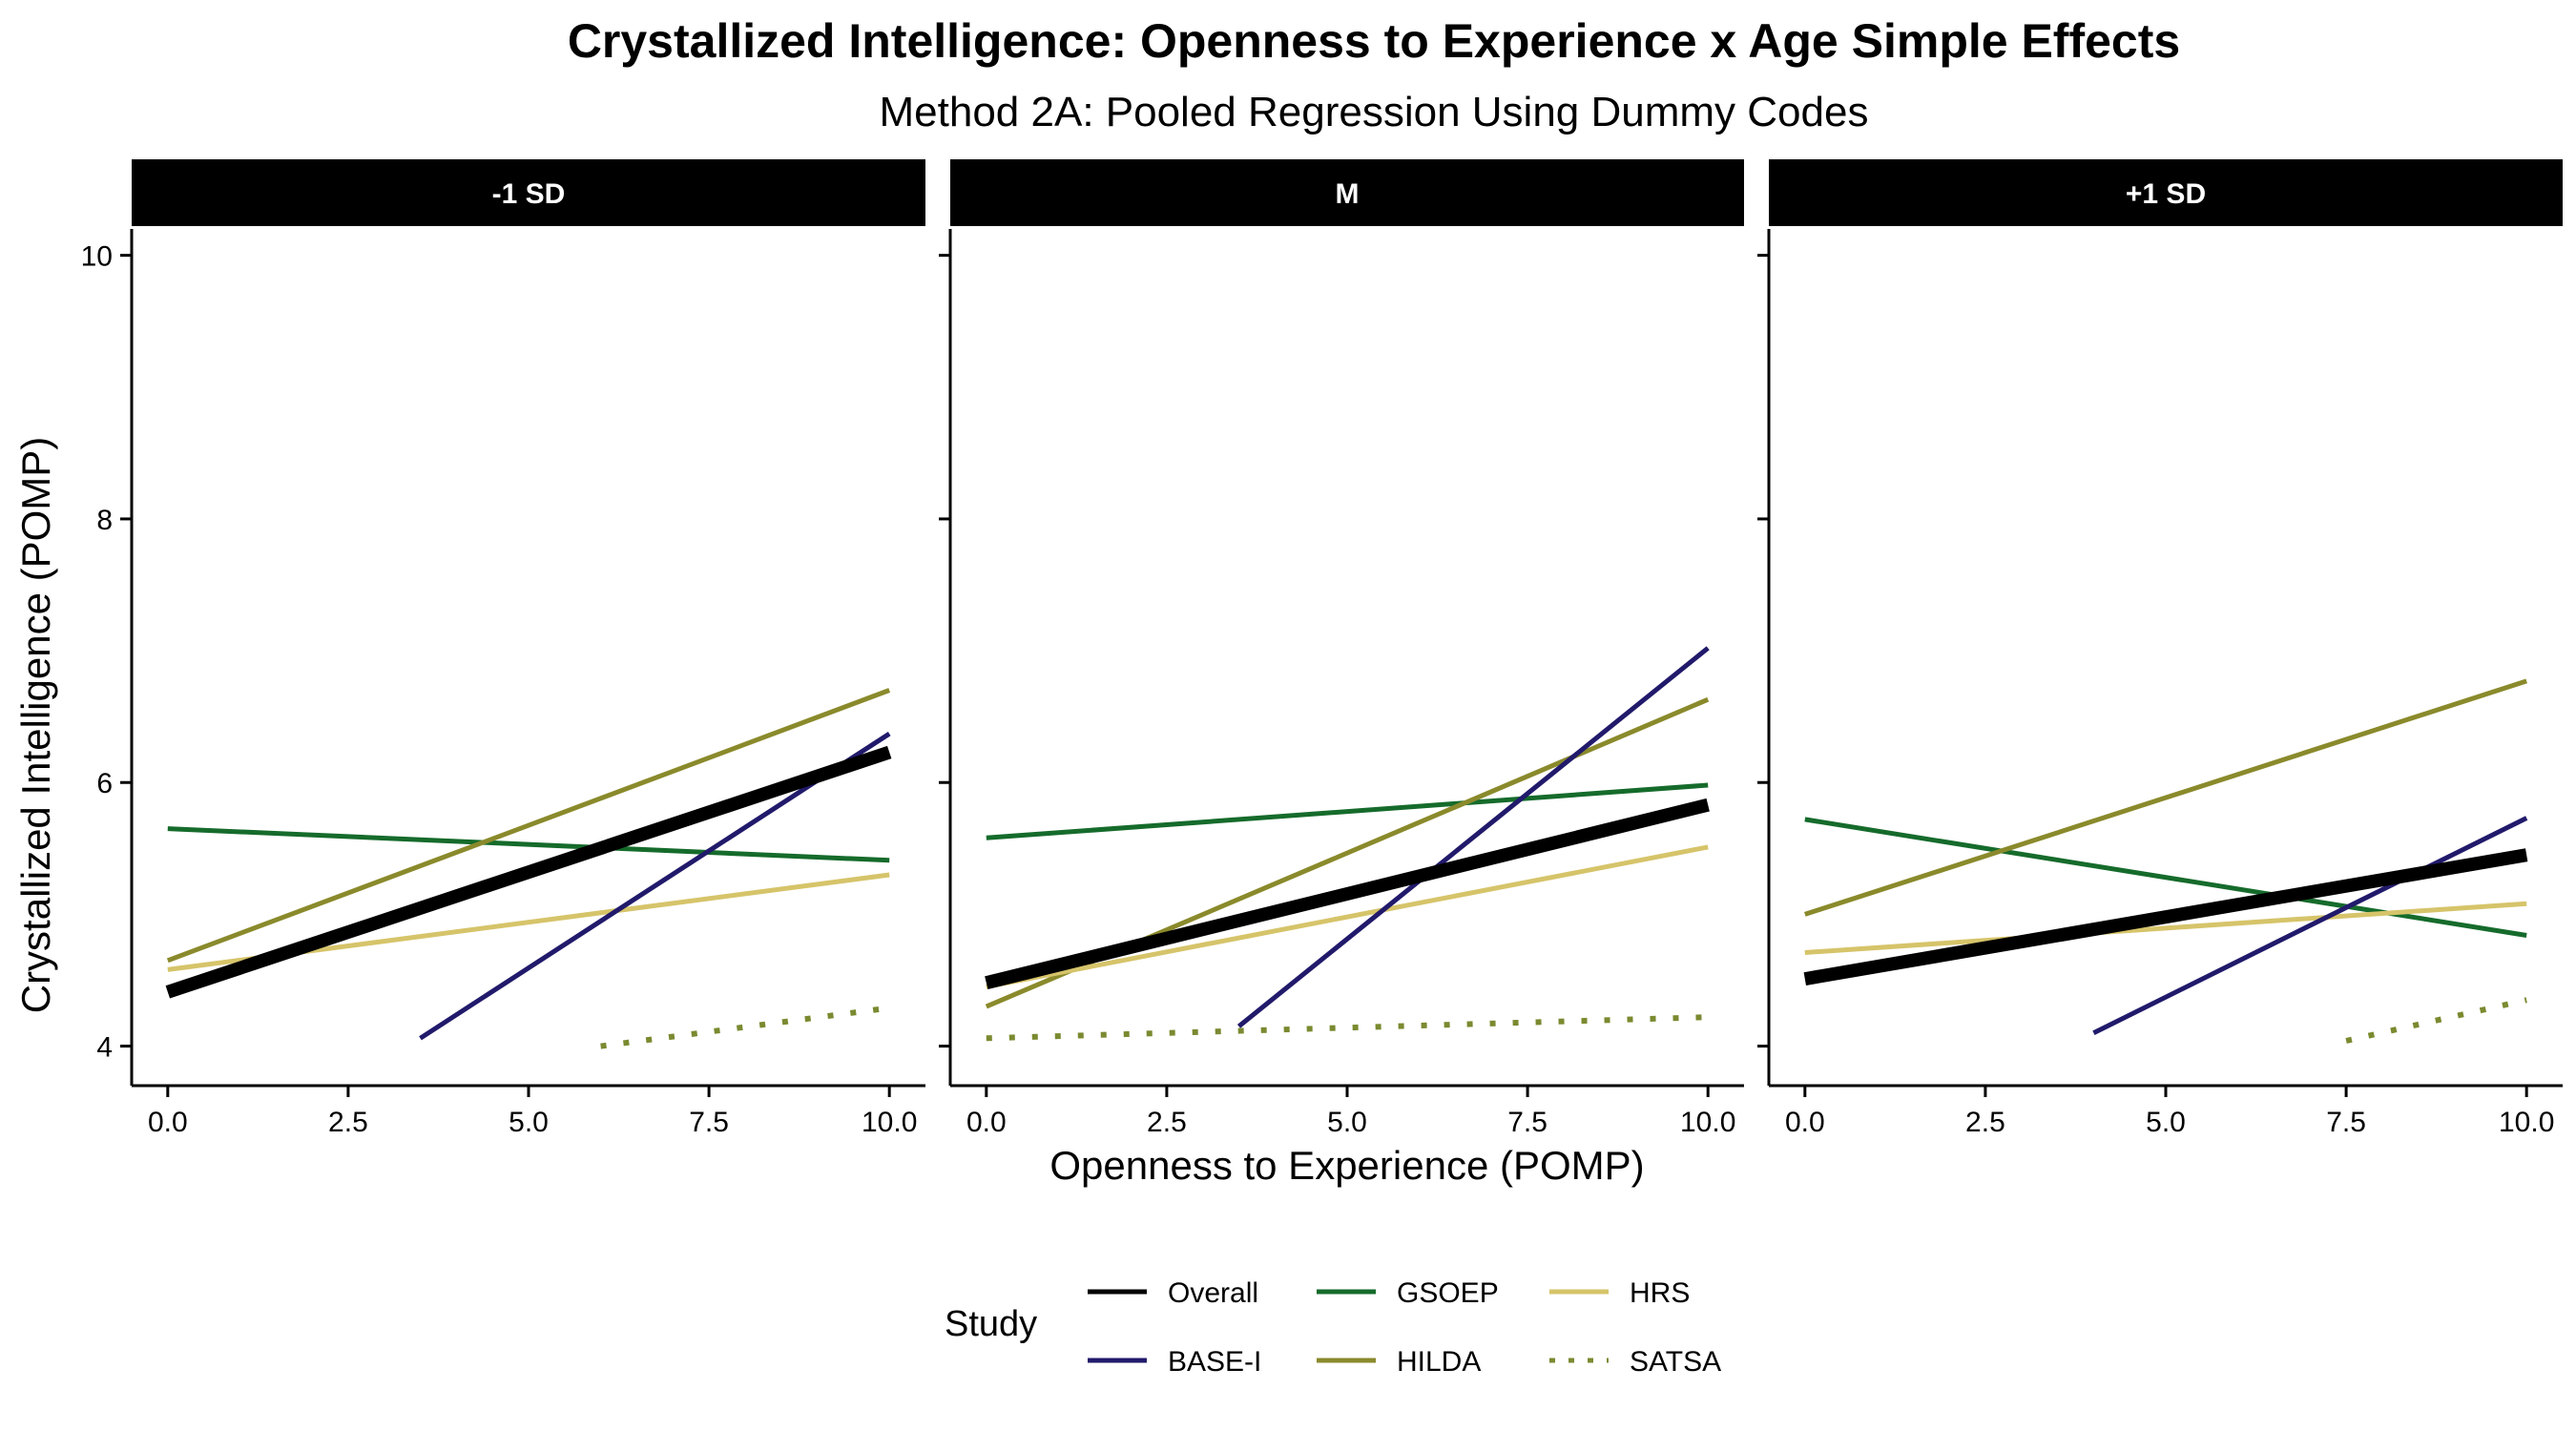 The width and height of the screenshot is (2576, 1431). Describe the element at coordinates (97, 257) in the screenshot. I see `y-tick-label: 10` at that location.